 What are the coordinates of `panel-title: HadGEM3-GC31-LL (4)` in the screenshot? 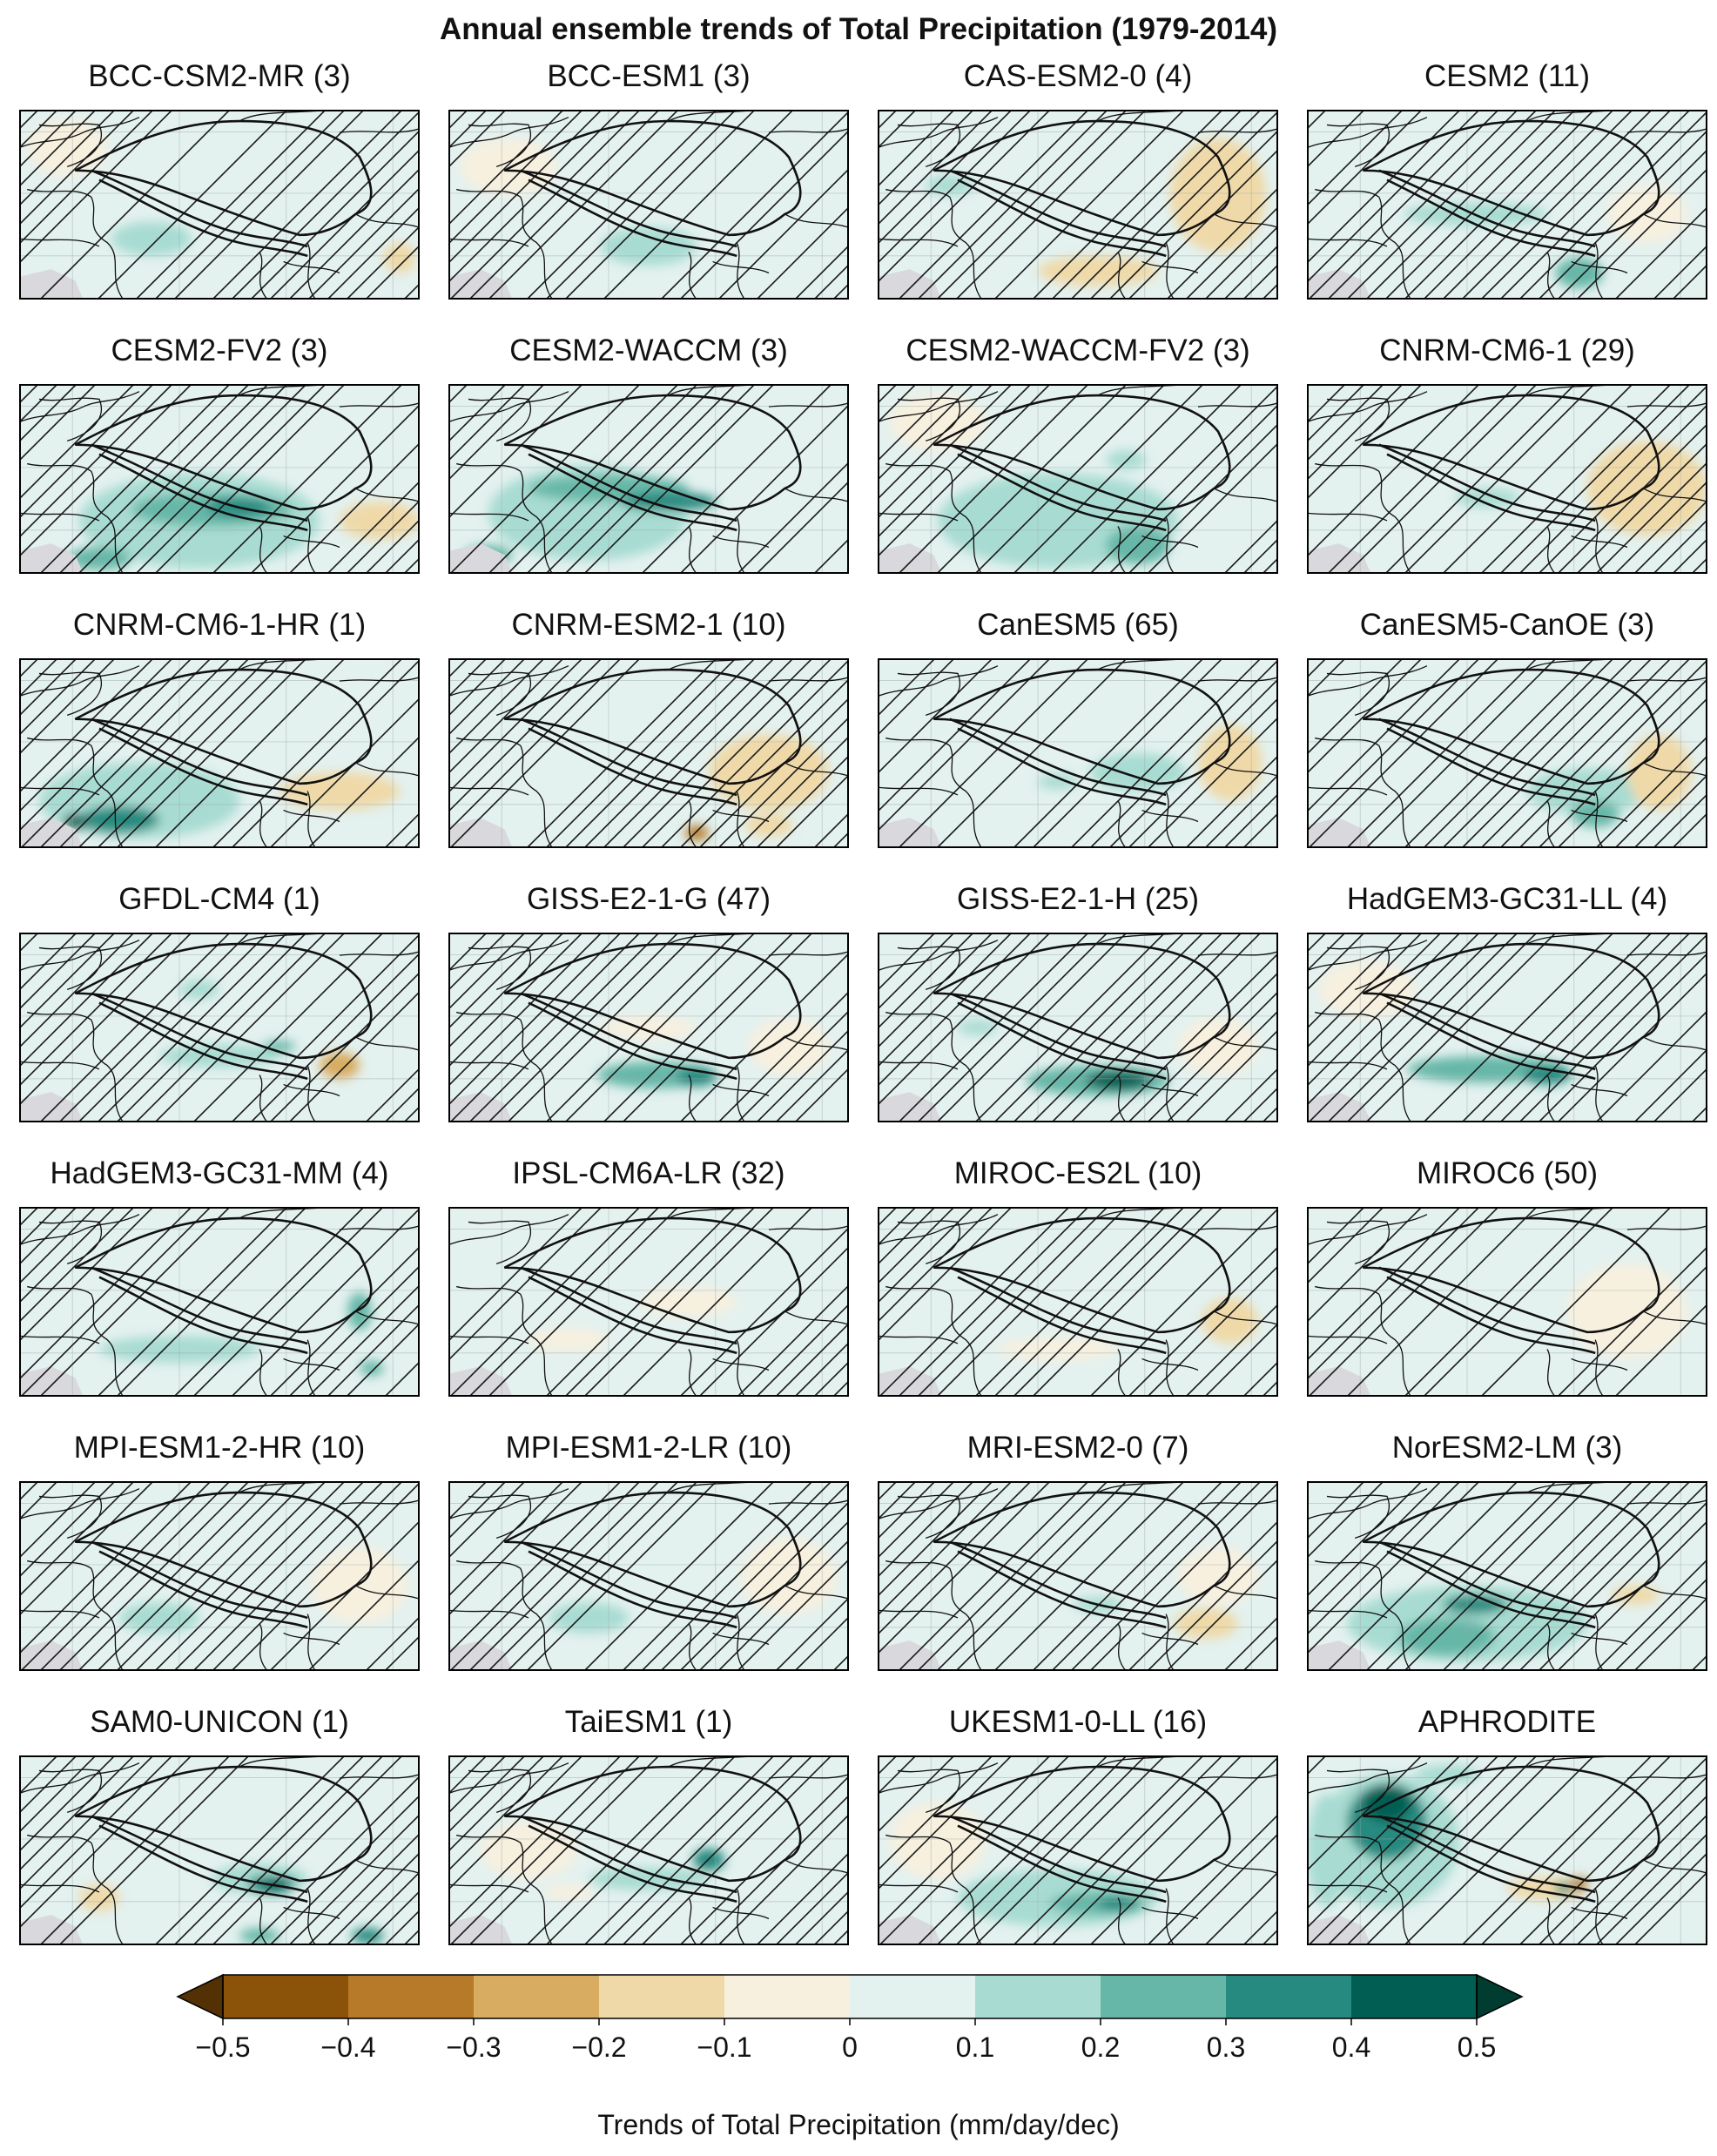 It's located at (1507, 899).